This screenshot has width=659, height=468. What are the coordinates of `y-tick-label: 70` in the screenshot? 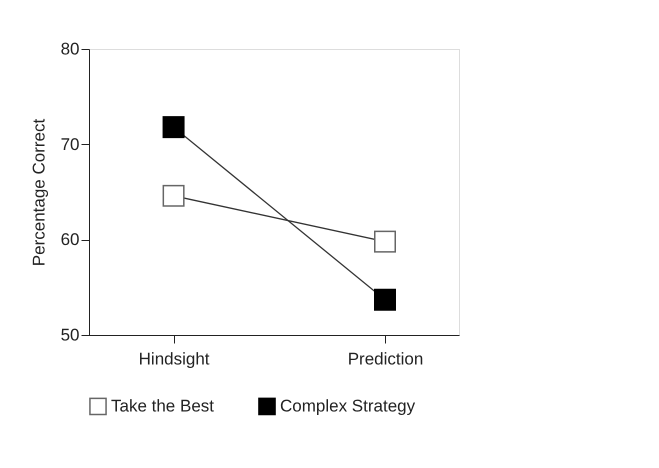 It's located at (70, 144).